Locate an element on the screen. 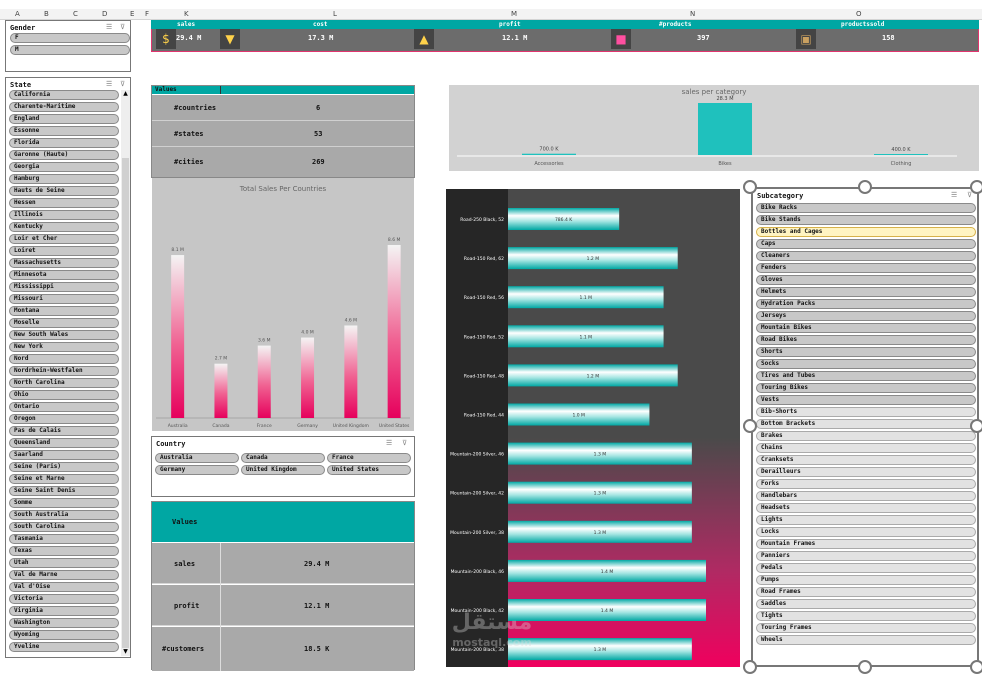  slicer-item: South Carolina is located at coordinates (64, 527).